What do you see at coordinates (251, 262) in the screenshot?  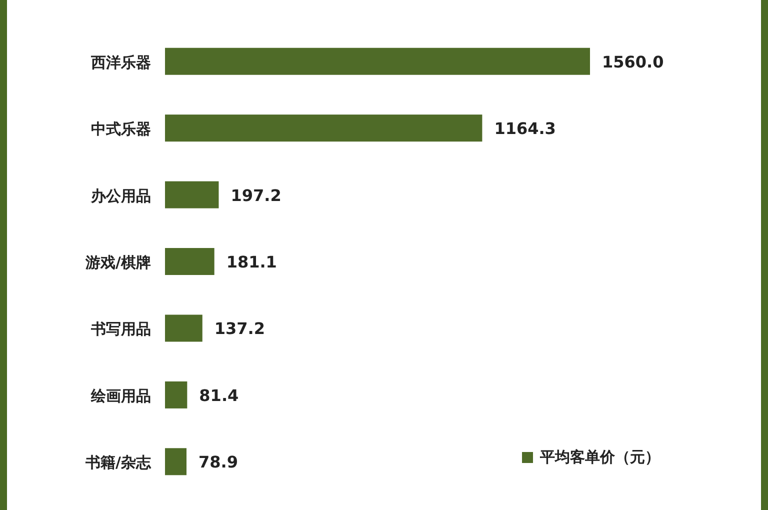 I see `data-label: 181.1` at bounding box center [251, 262].